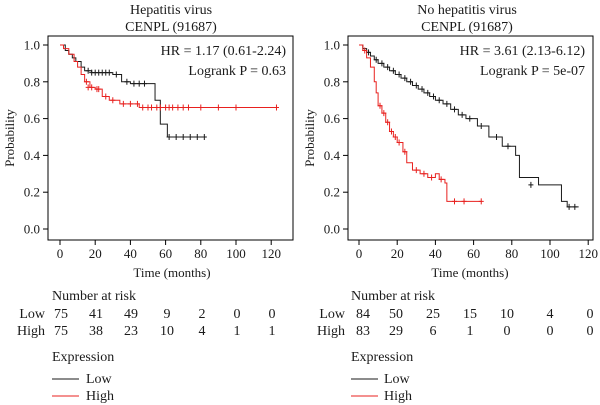  Describe the element at coordinates (9, 138) in the screenshot. I see `y-axis-label: Probability` at that location.